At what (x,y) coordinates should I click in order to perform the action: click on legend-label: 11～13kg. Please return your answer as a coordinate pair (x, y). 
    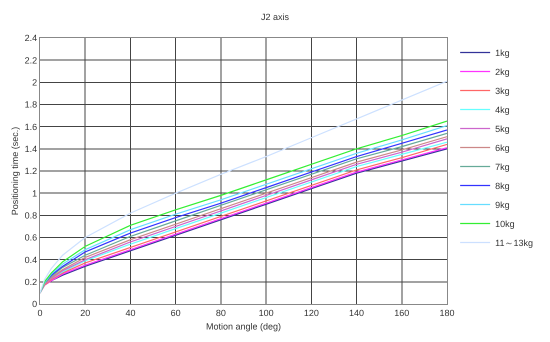
    Looking at the image, I should click on (514, 243).